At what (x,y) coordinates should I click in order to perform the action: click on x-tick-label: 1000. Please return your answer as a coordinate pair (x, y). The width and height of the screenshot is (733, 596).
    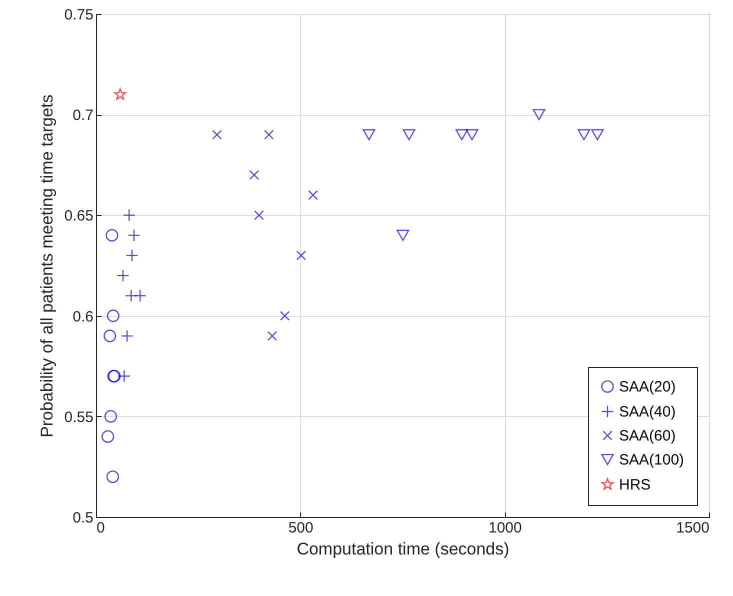
    Looking at the image, I should click on (505, 528).